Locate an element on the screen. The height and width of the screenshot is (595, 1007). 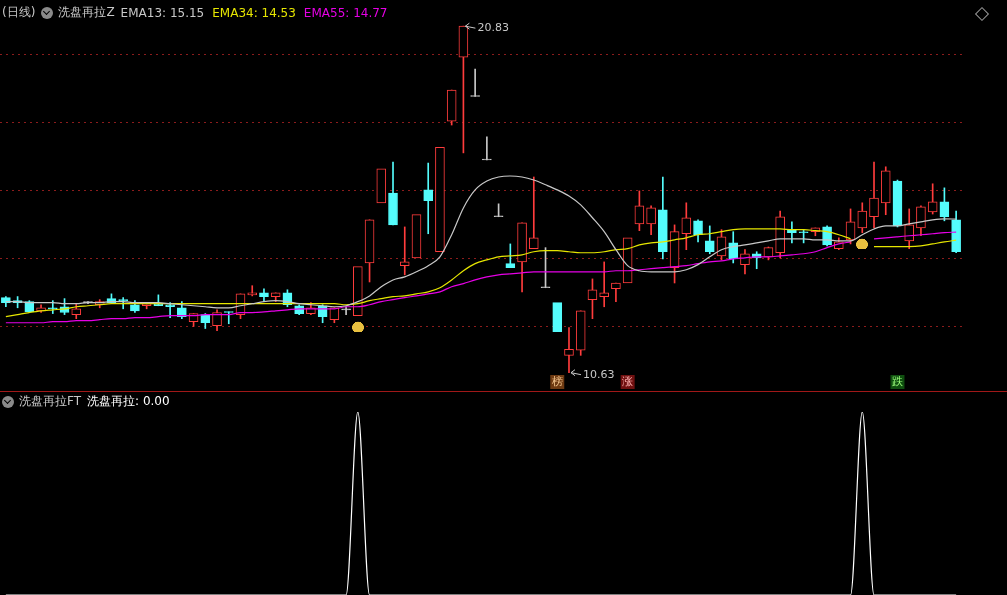
text: EMA55: 14.77 is located at coordinates (345, 12).